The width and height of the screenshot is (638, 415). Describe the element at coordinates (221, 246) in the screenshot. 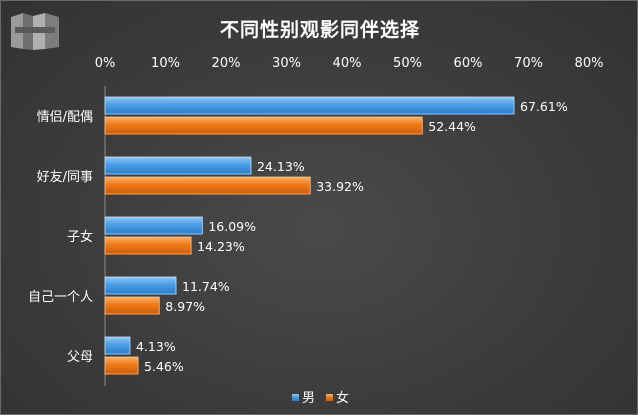

I see `data-label: 14.23%` at that location.